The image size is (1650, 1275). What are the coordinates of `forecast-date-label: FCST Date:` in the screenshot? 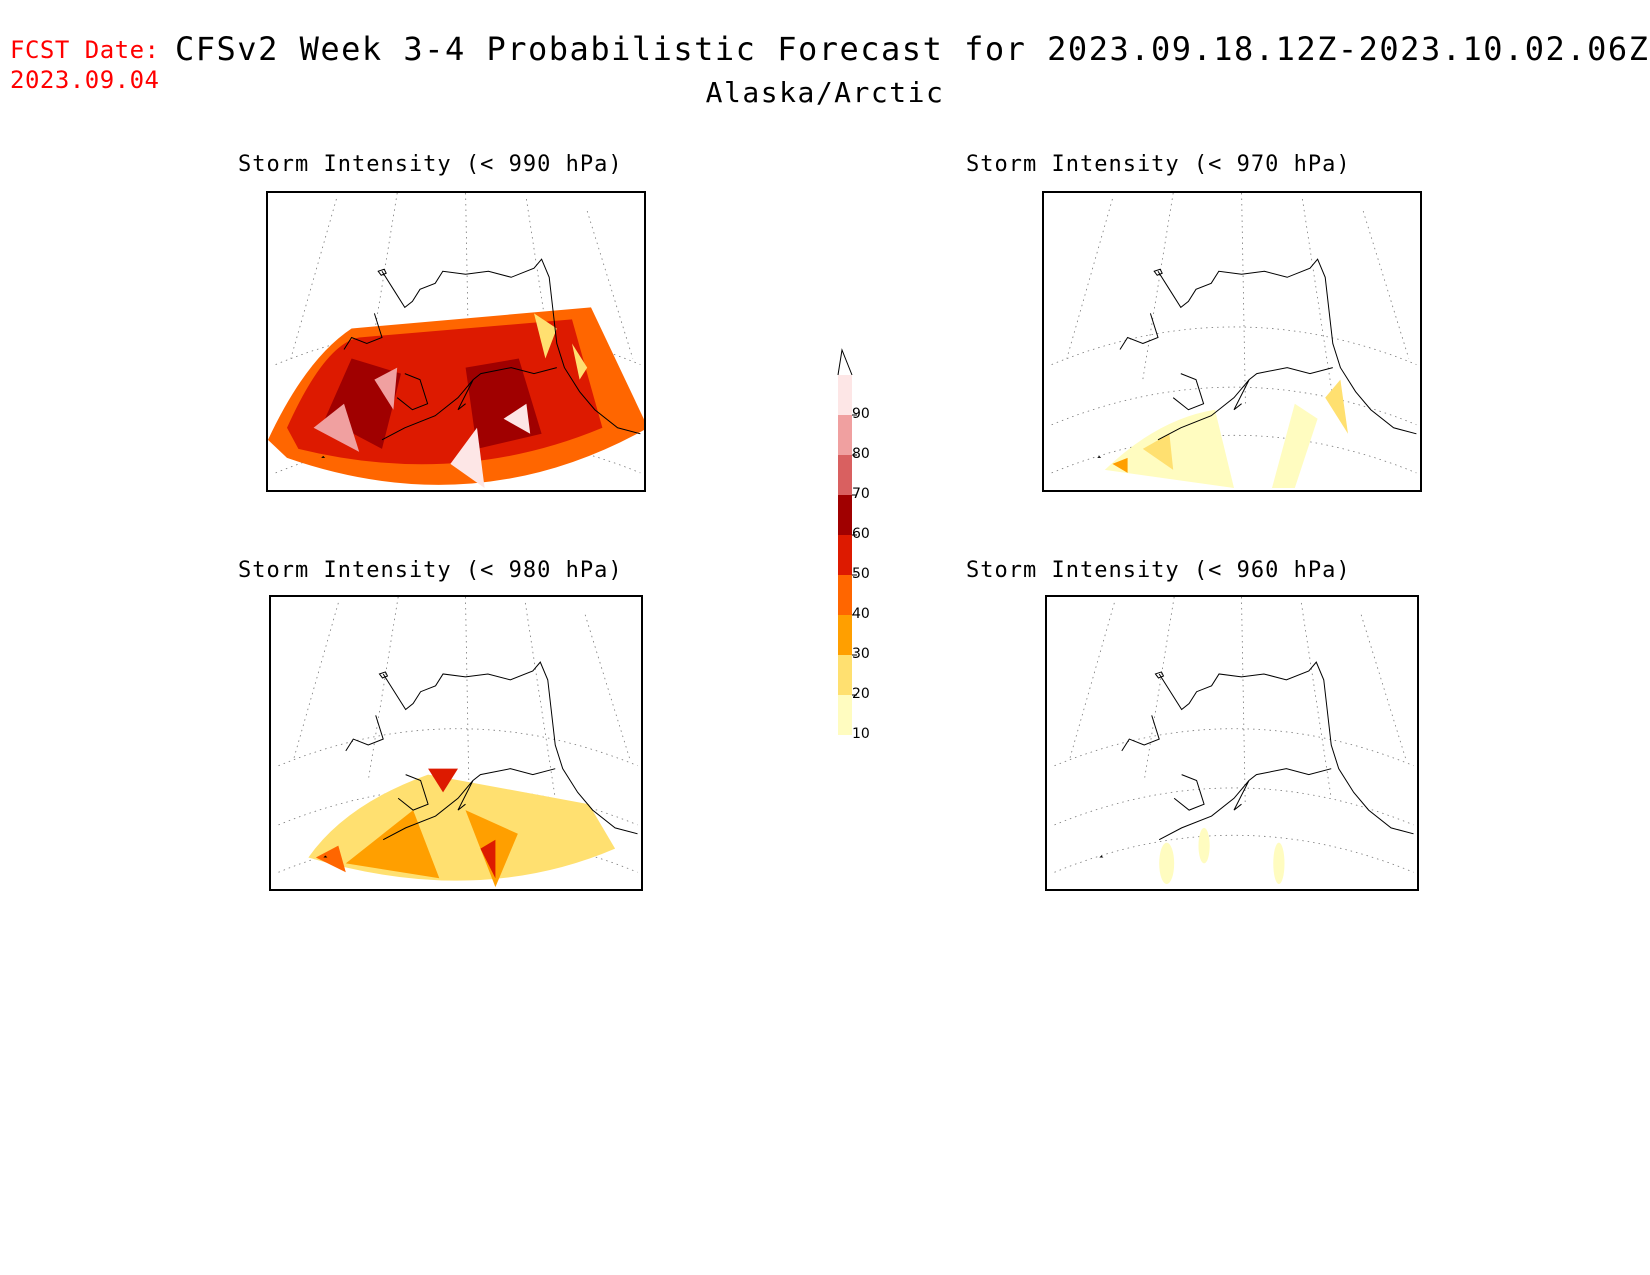 It's located at (85, 50).